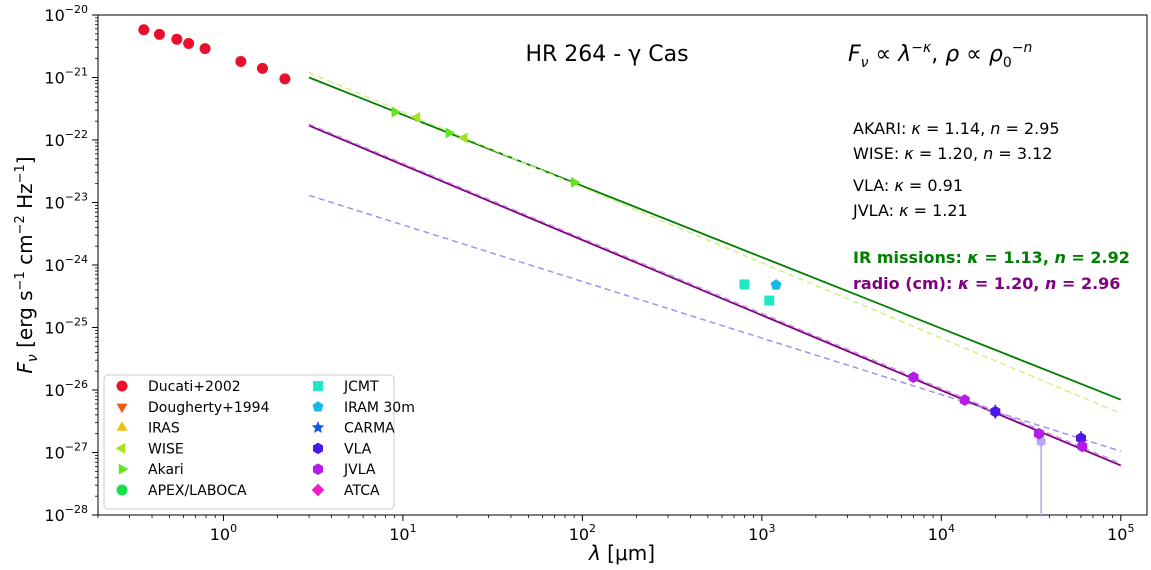 This screenshot has height=570, width=1151. Describe the element at coordinates (122, 490) in the screenshot. I see `legend-marker-apex-laboca` at that location.